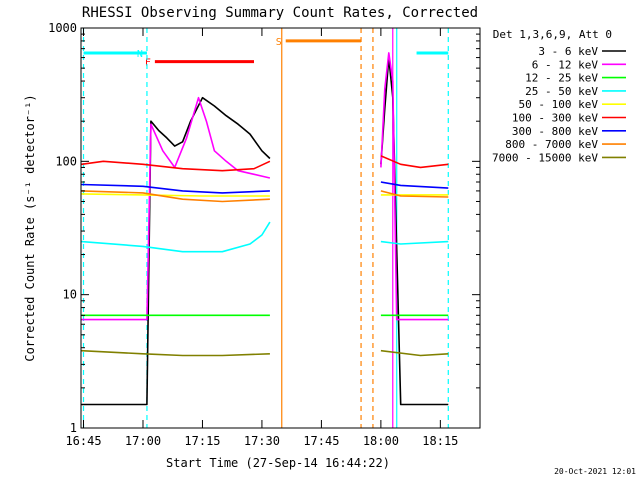 This screenshot has width=640, height=480. Describe the element at coordinates (381, 441) in the screenshot. I see `x-tick-label-5: 18:00` at that location.